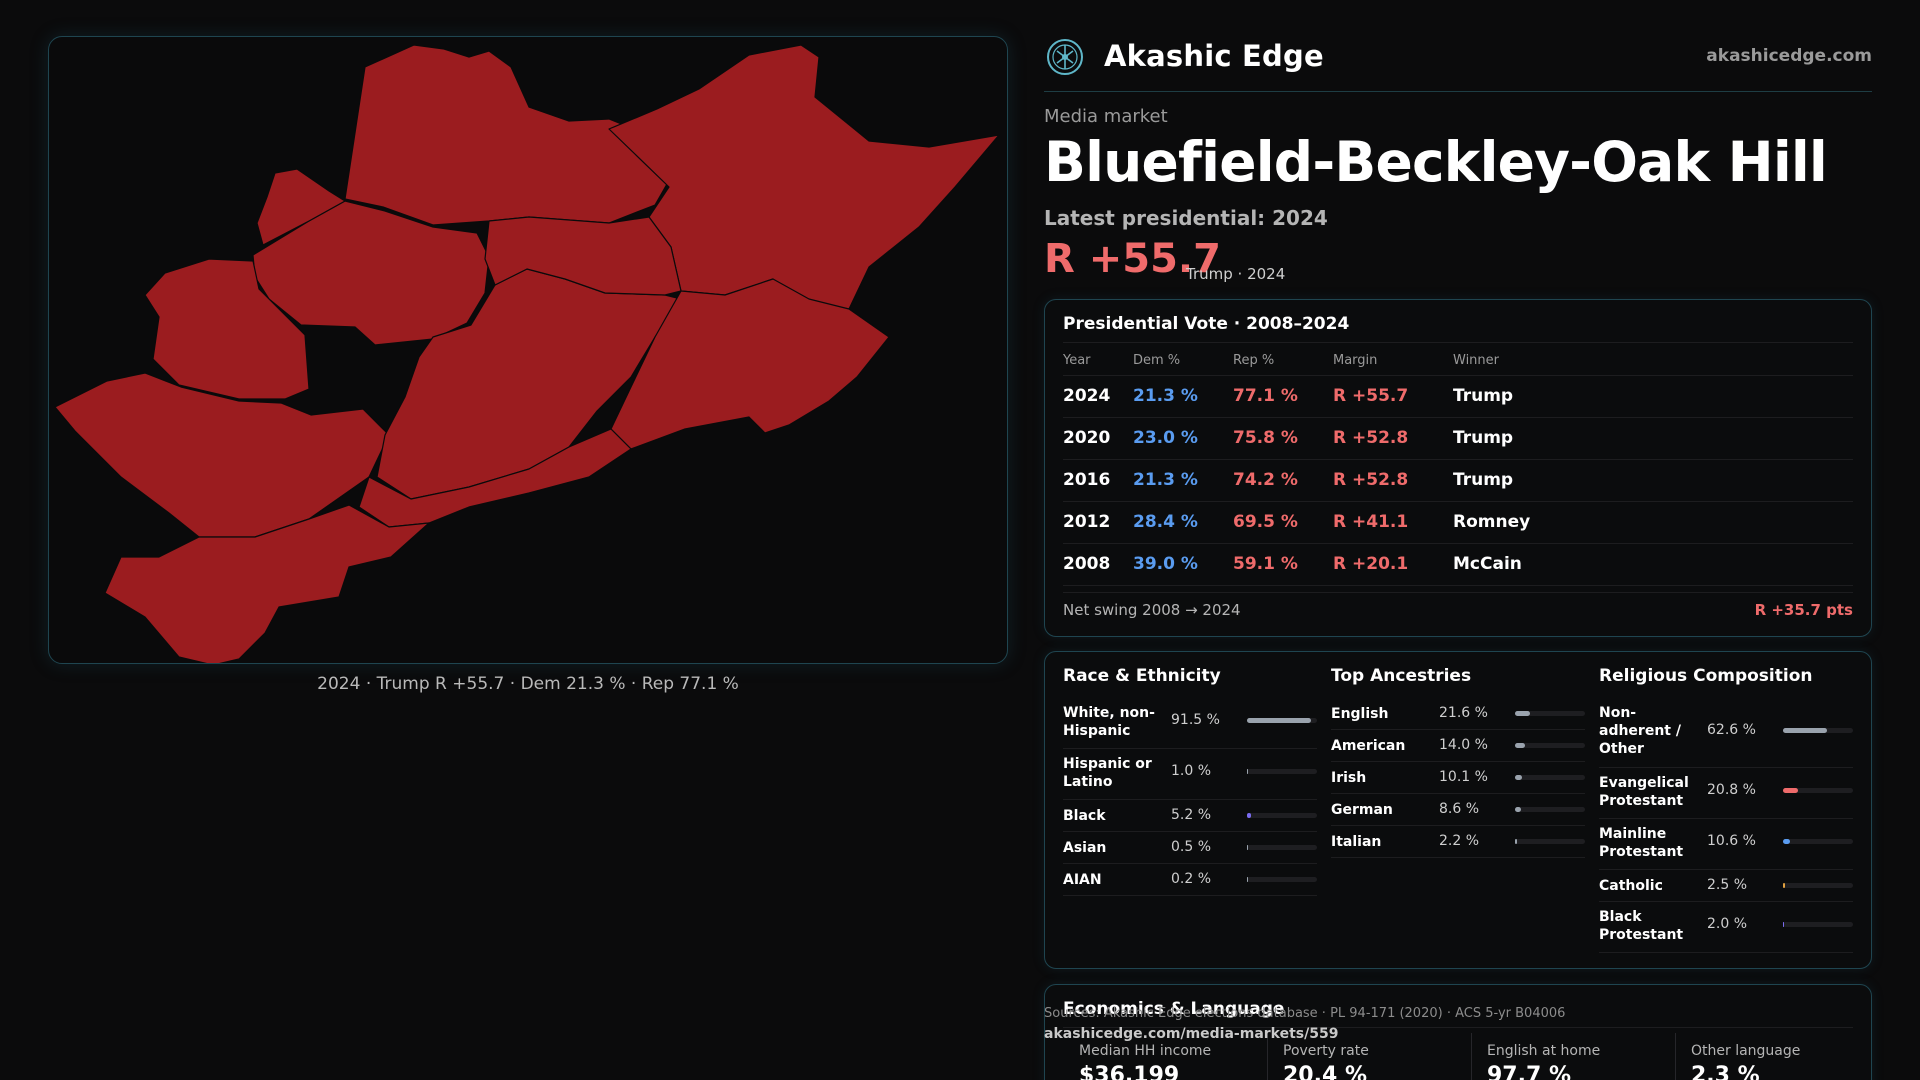 The height and width of the screenshot is (1080, 1920). I want to click on stat-label: English at home, so click(1544, 1051).